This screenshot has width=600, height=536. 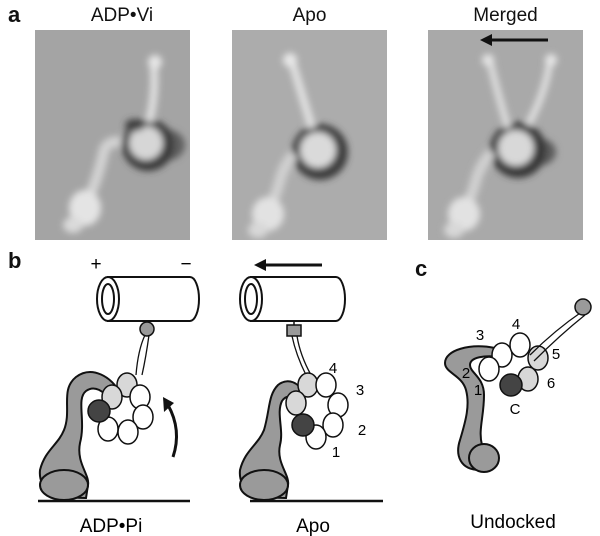 What do you see at coordinates (515, 409) in the screenshot?
I see `ring-c-c-label: C` at bounding box center [515, 409].